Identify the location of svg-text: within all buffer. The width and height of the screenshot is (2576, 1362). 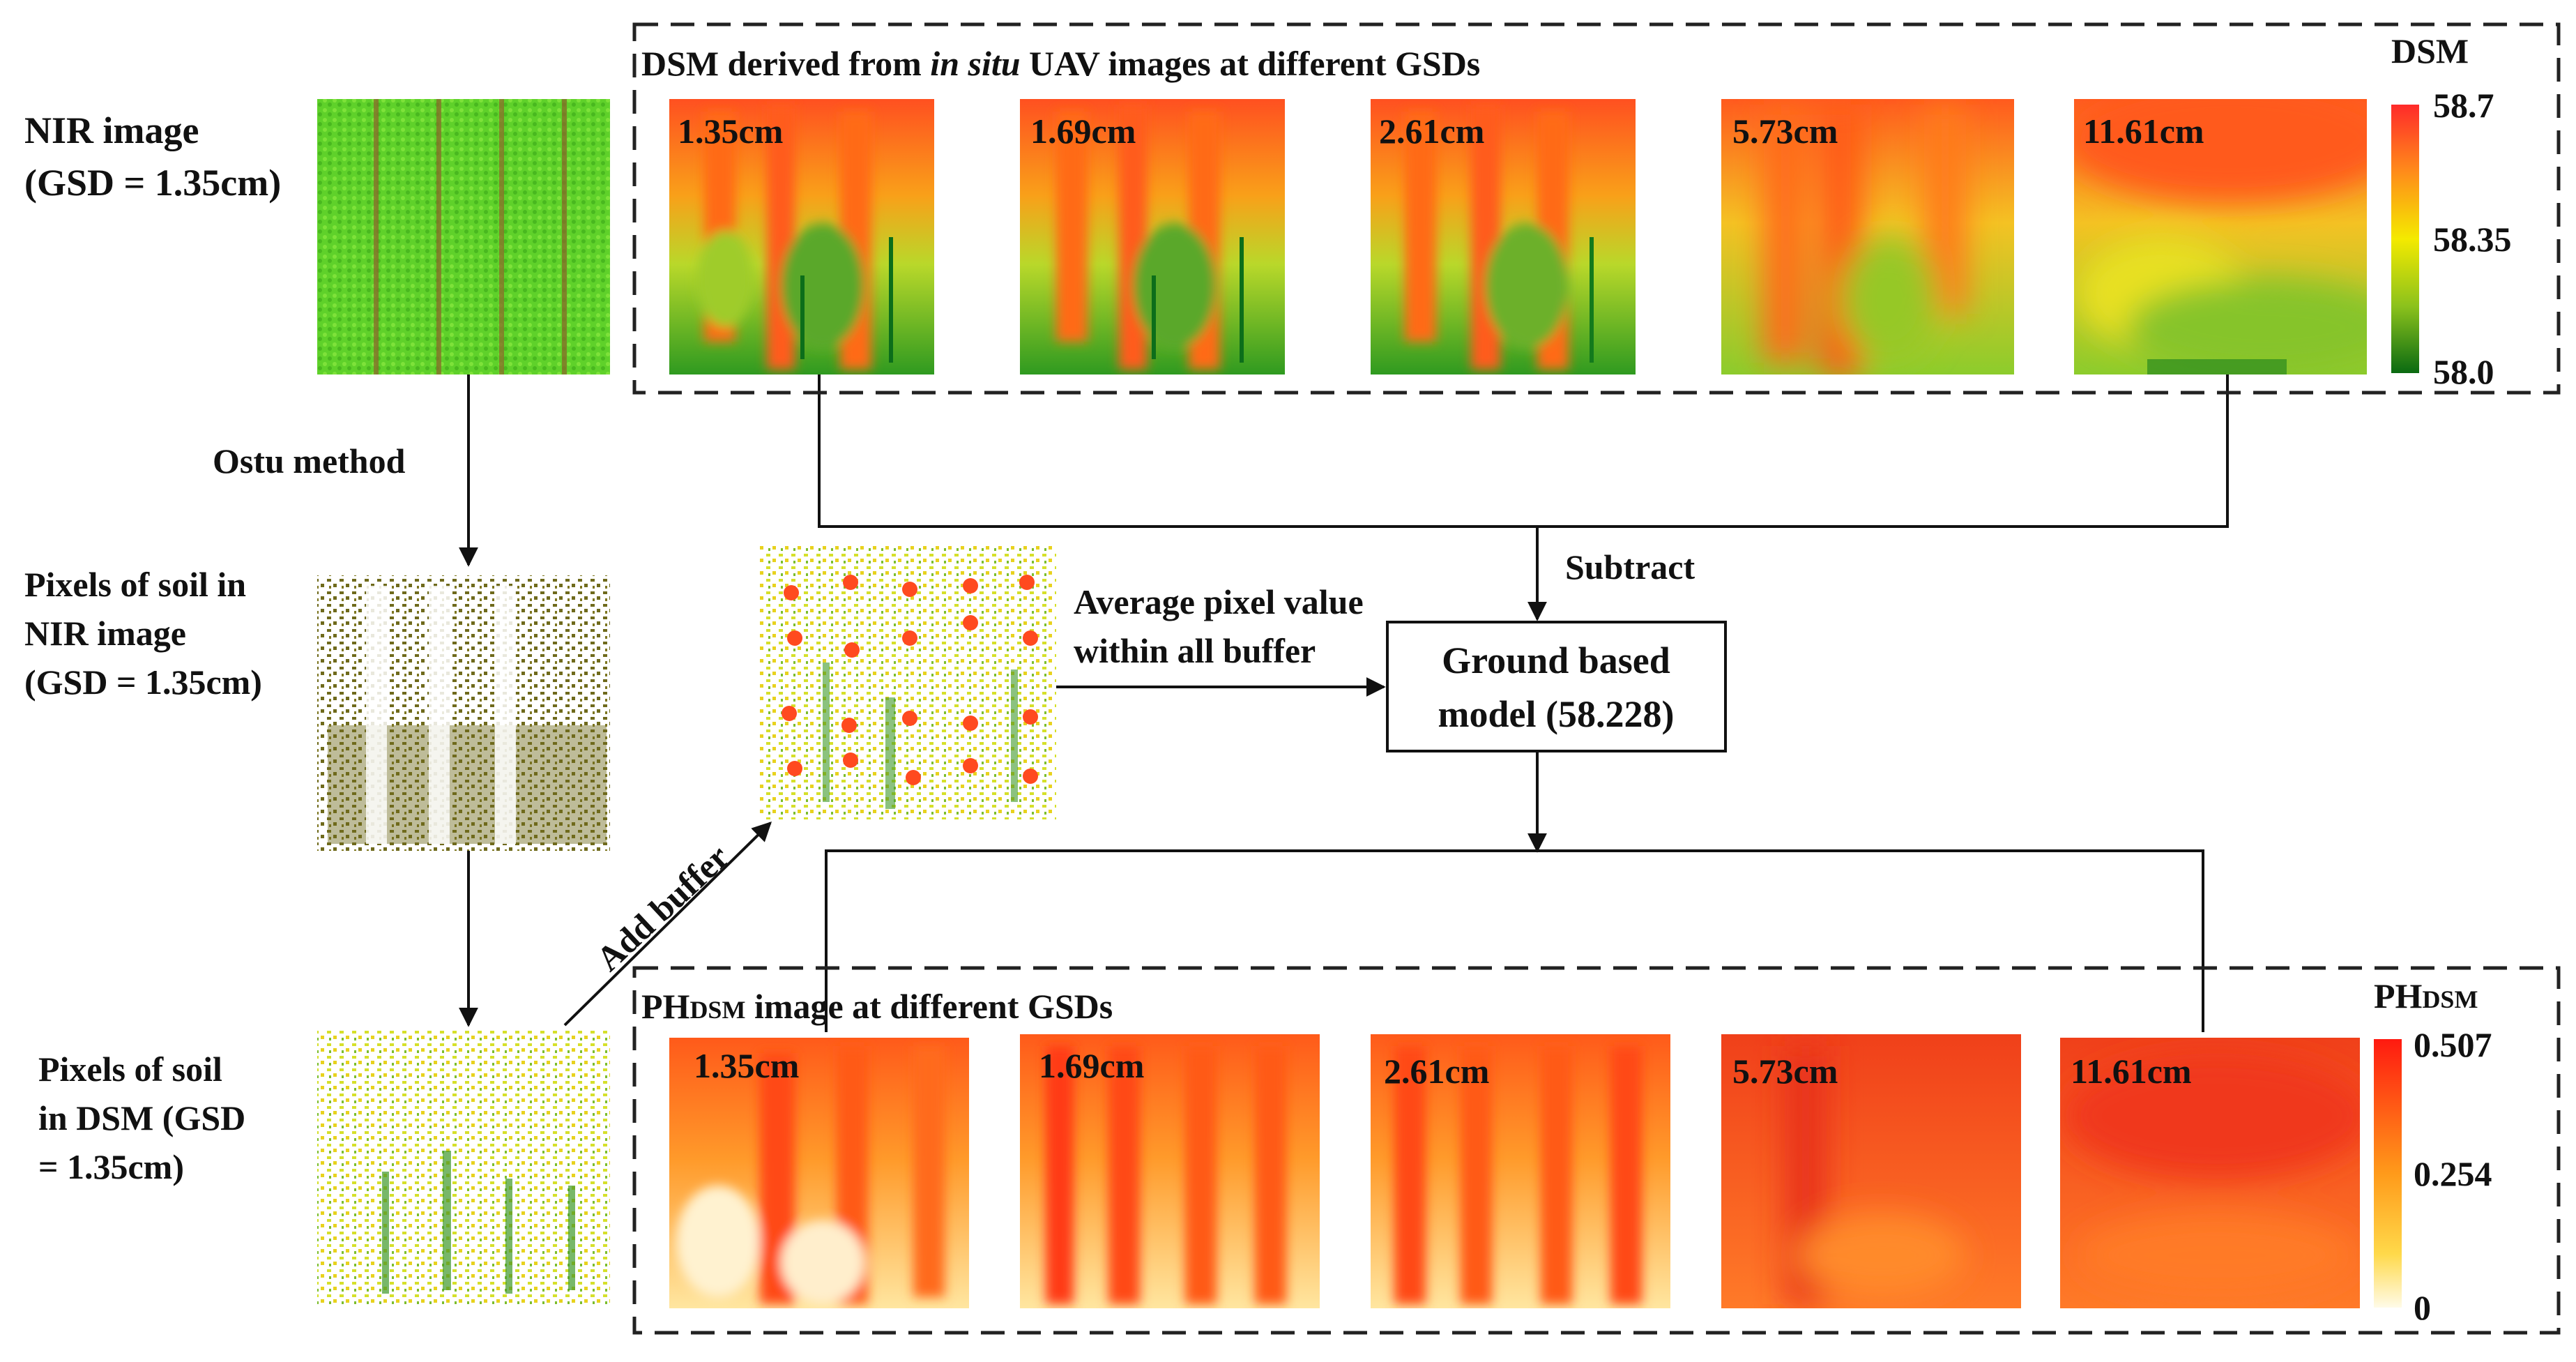
(1195, 650).